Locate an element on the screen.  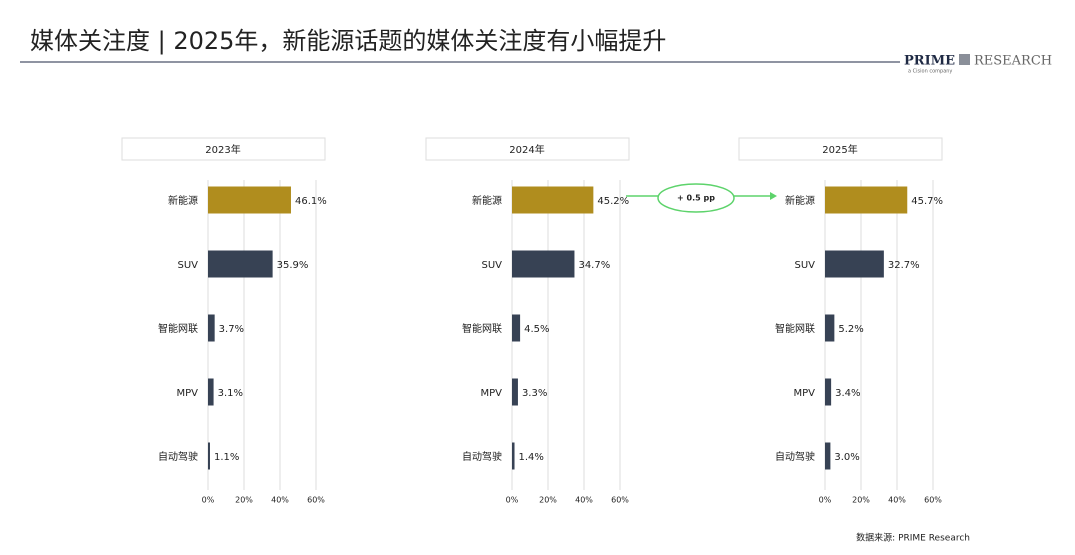
logo-tagline: a Cision company is located at coordinates (930, 72).